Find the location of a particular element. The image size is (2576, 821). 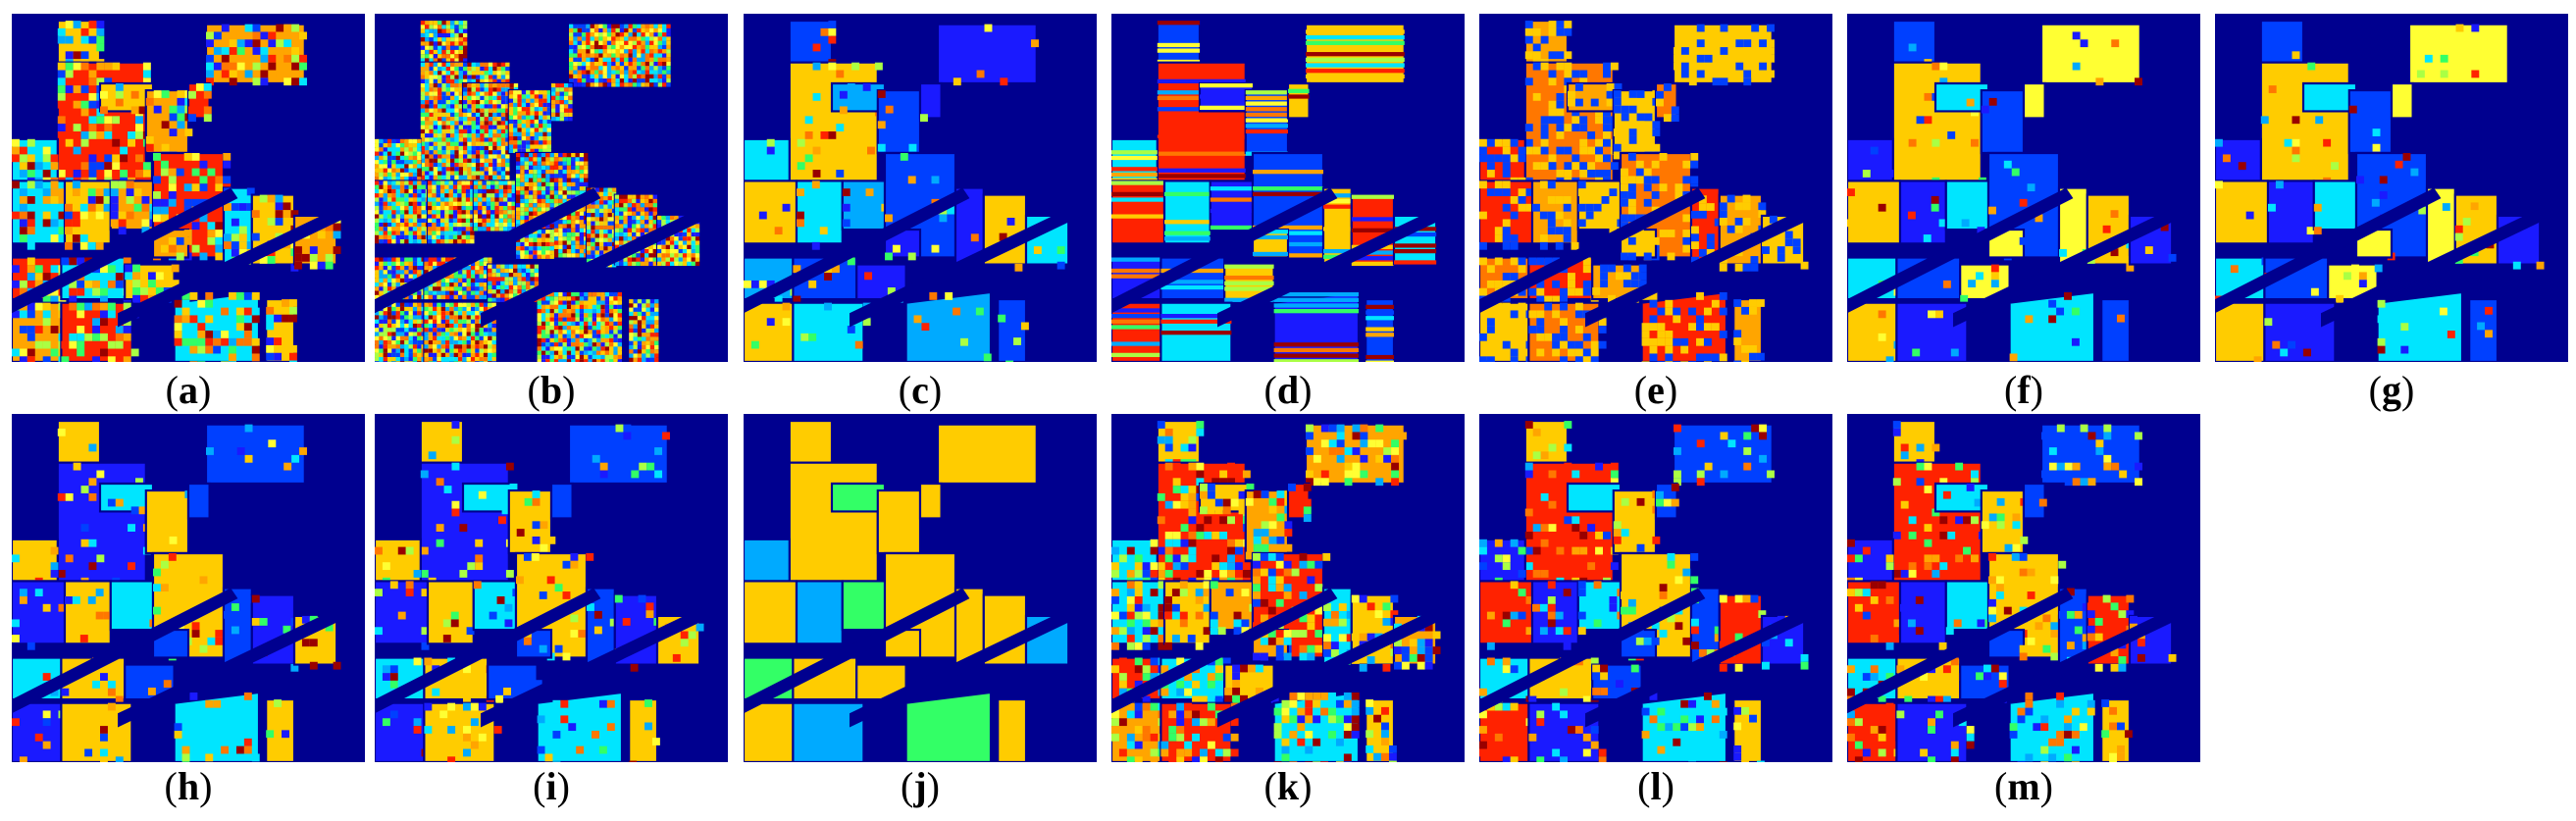

caption-j: (j) is located at coordinates (920, 786).